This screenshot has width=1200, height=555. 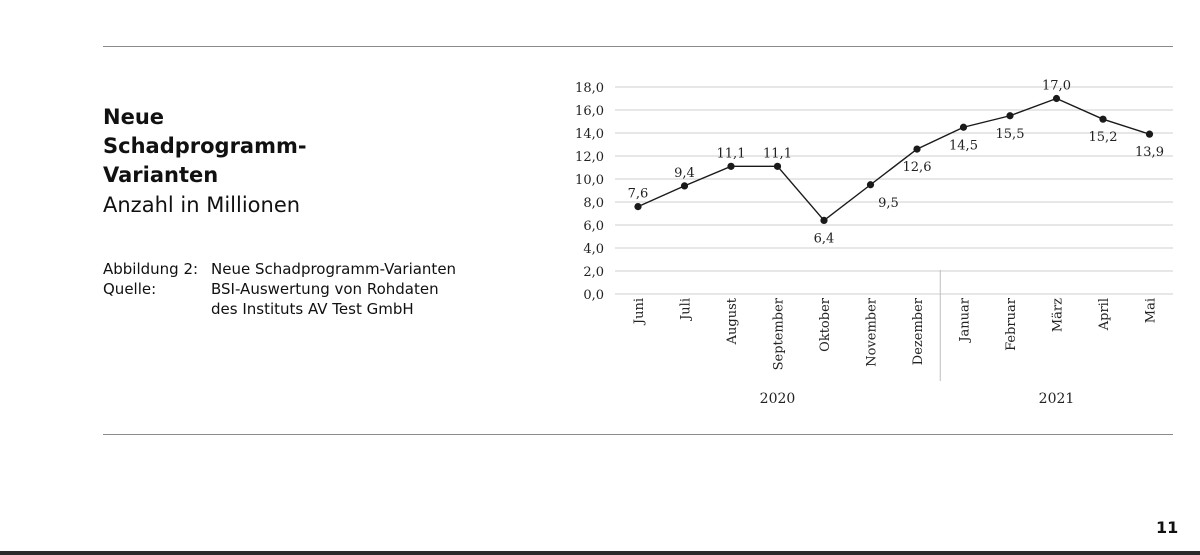 What do you see at coordinates (893, 159) in the screenshot?
I see `series-line` at bounding box center [893, 159].